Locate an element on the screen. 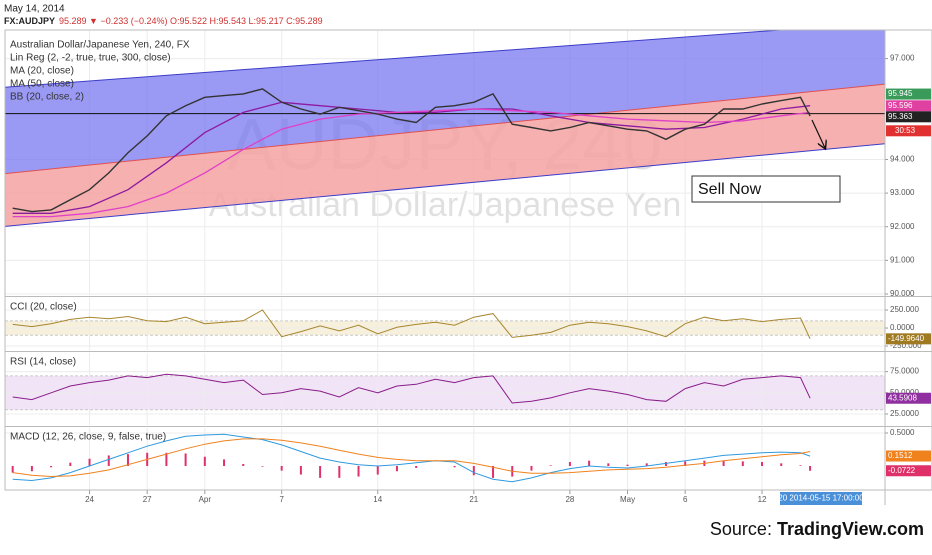  annotation-box is located at coordinates (766, 189).